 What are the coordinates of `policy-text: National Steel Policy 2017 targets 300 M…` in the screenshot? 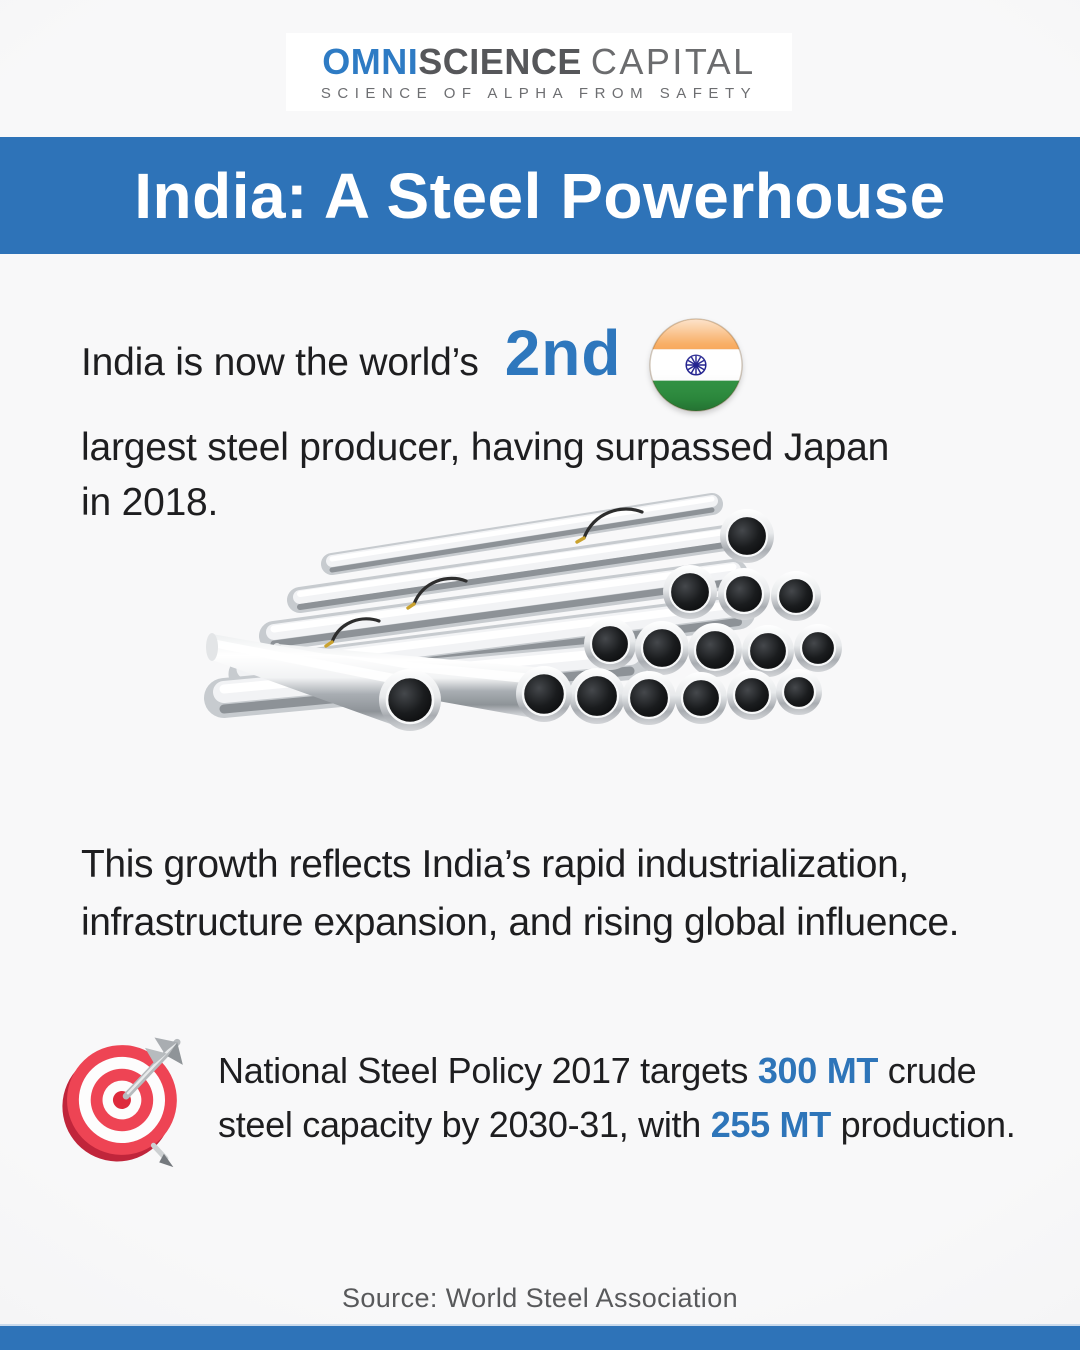 It's located at (617, 1090).